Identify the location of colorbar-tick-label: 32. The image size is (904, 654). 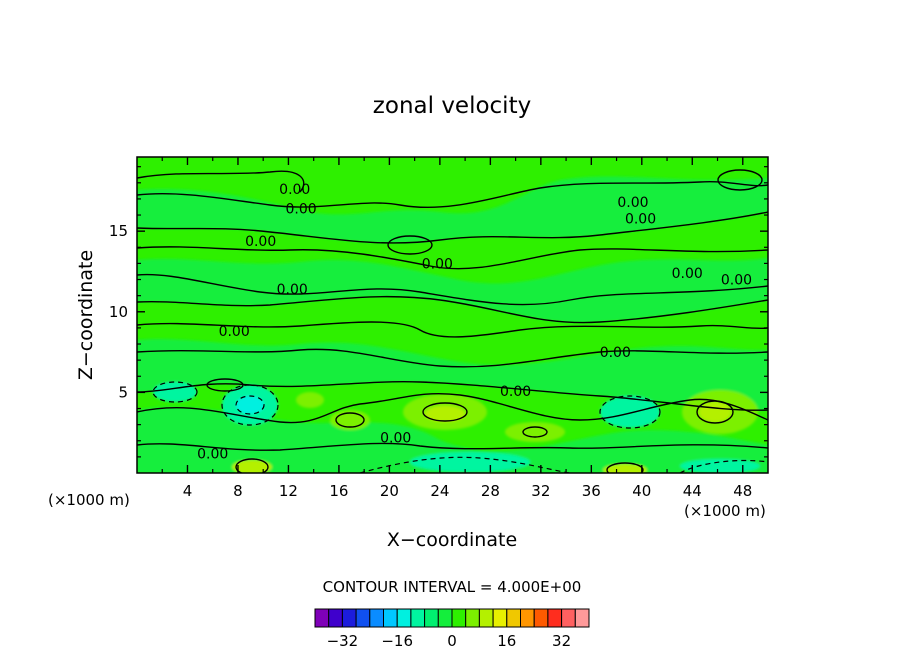
(561, 641).